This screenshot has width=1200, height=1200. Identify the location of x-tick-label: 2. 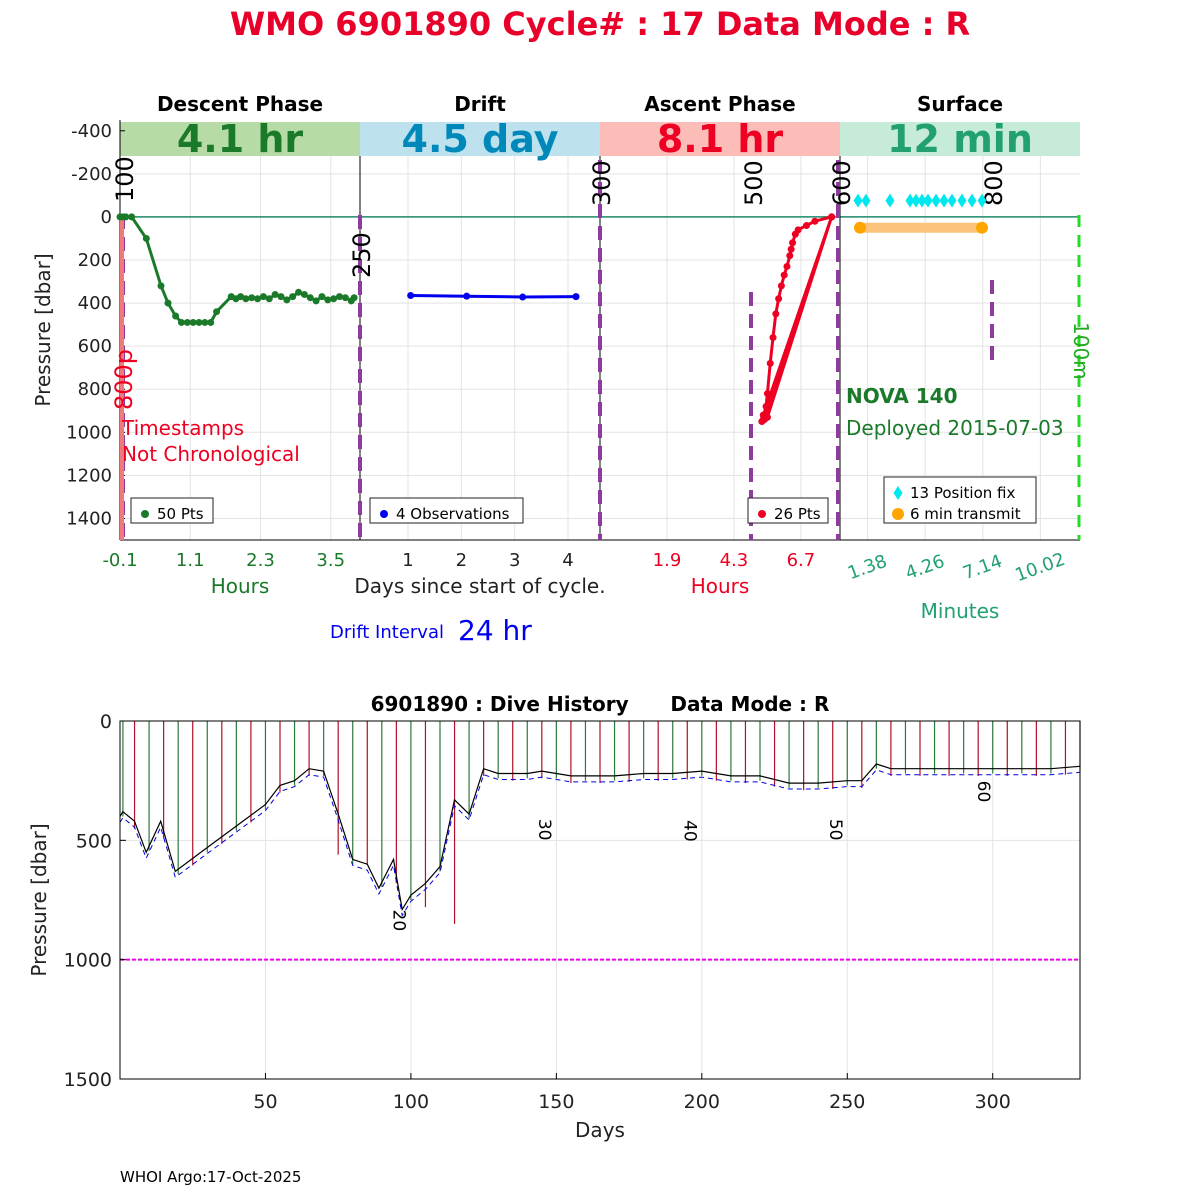
(461, 560).